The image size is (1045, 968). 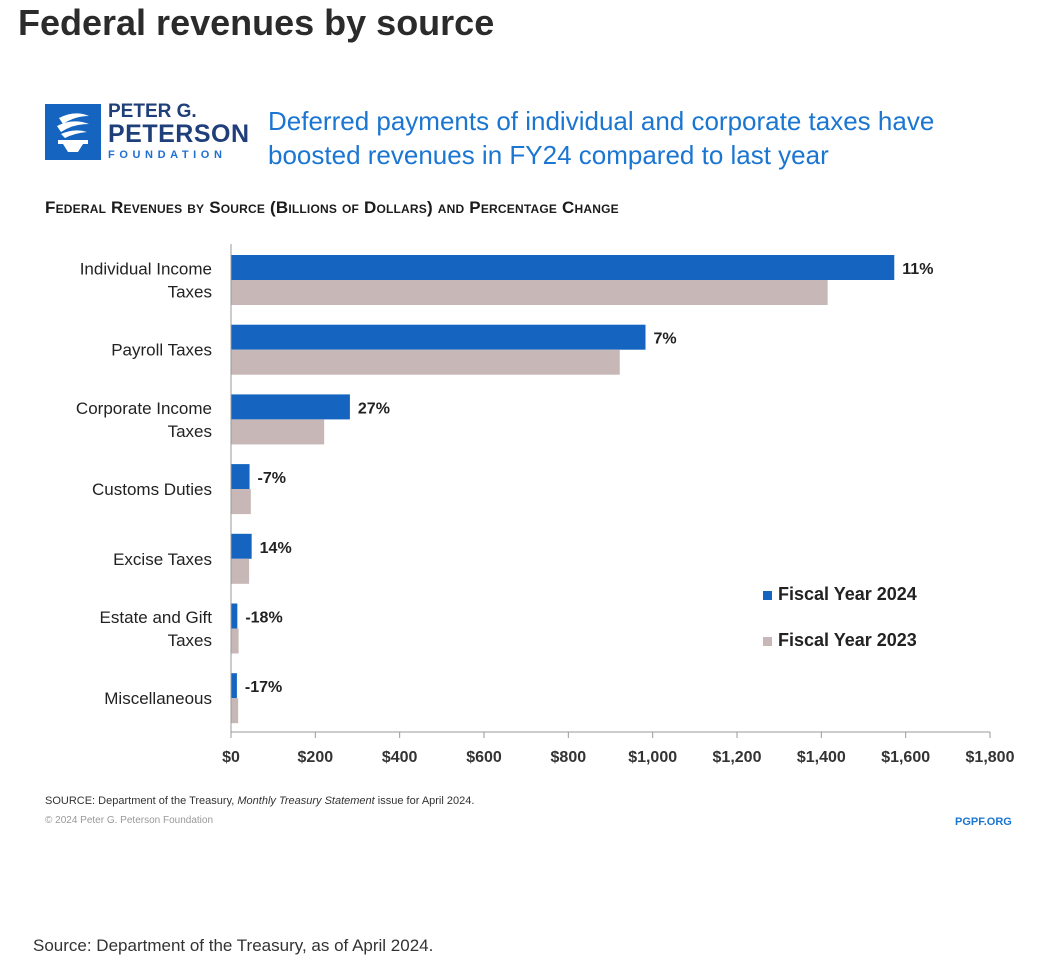 I want to click on pct-change-label: 14%, so click(x=276, y=548).